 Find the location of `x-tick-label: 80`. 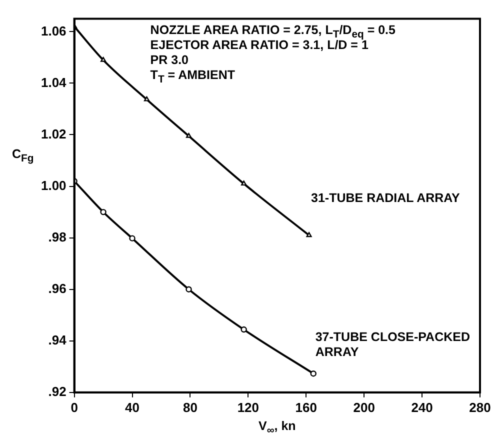

x-tick-label: 80 is located at coordinates (190, 407).